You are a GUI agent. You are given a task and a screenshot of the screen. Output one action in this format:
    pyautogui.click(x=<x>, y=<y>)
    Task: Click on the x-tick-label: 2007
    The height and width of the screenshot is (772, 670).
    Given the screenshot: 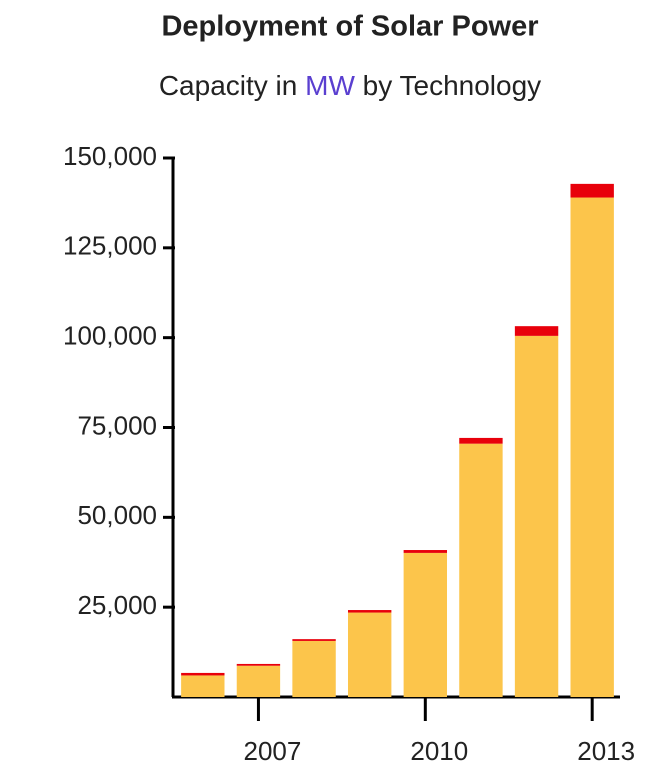 What is the action you would take?
    pyautogui.click(x=273, y=751)
    